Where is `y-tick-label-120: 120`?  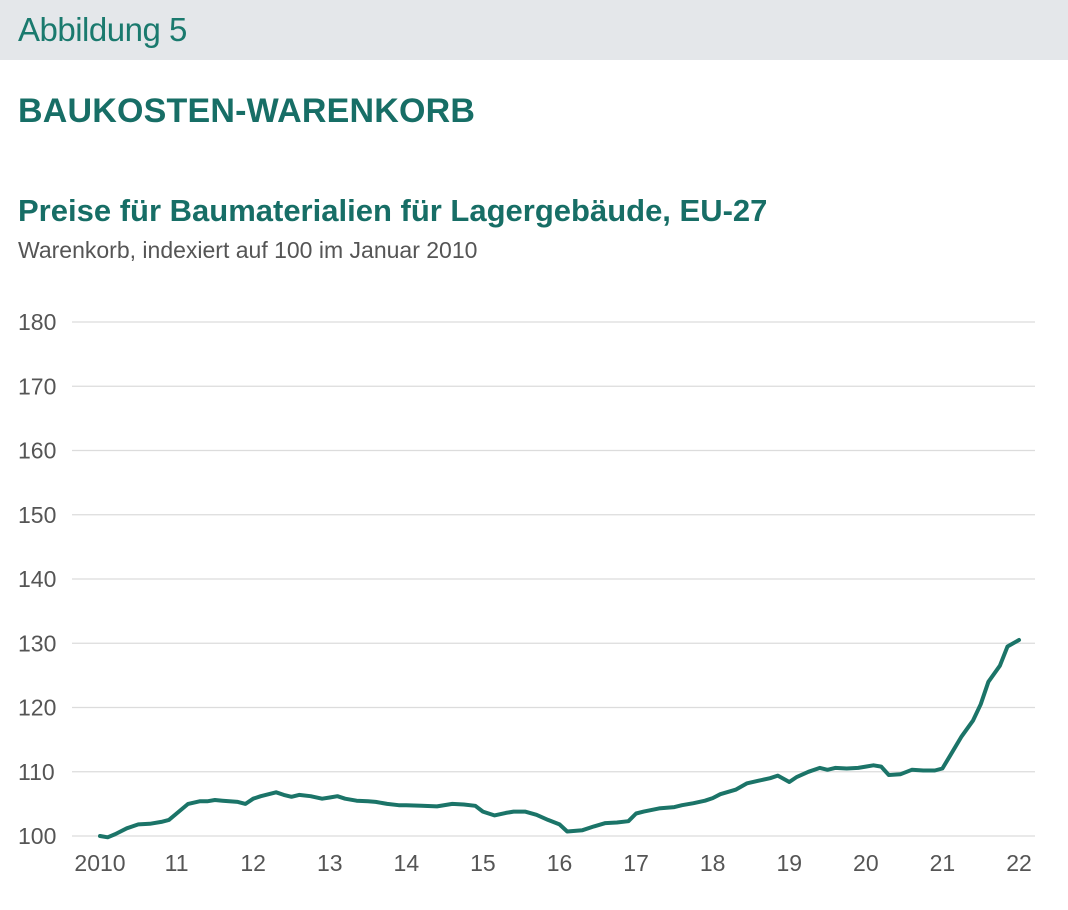 y-tick-label-120: 120 is located at coordinates (37, 708).